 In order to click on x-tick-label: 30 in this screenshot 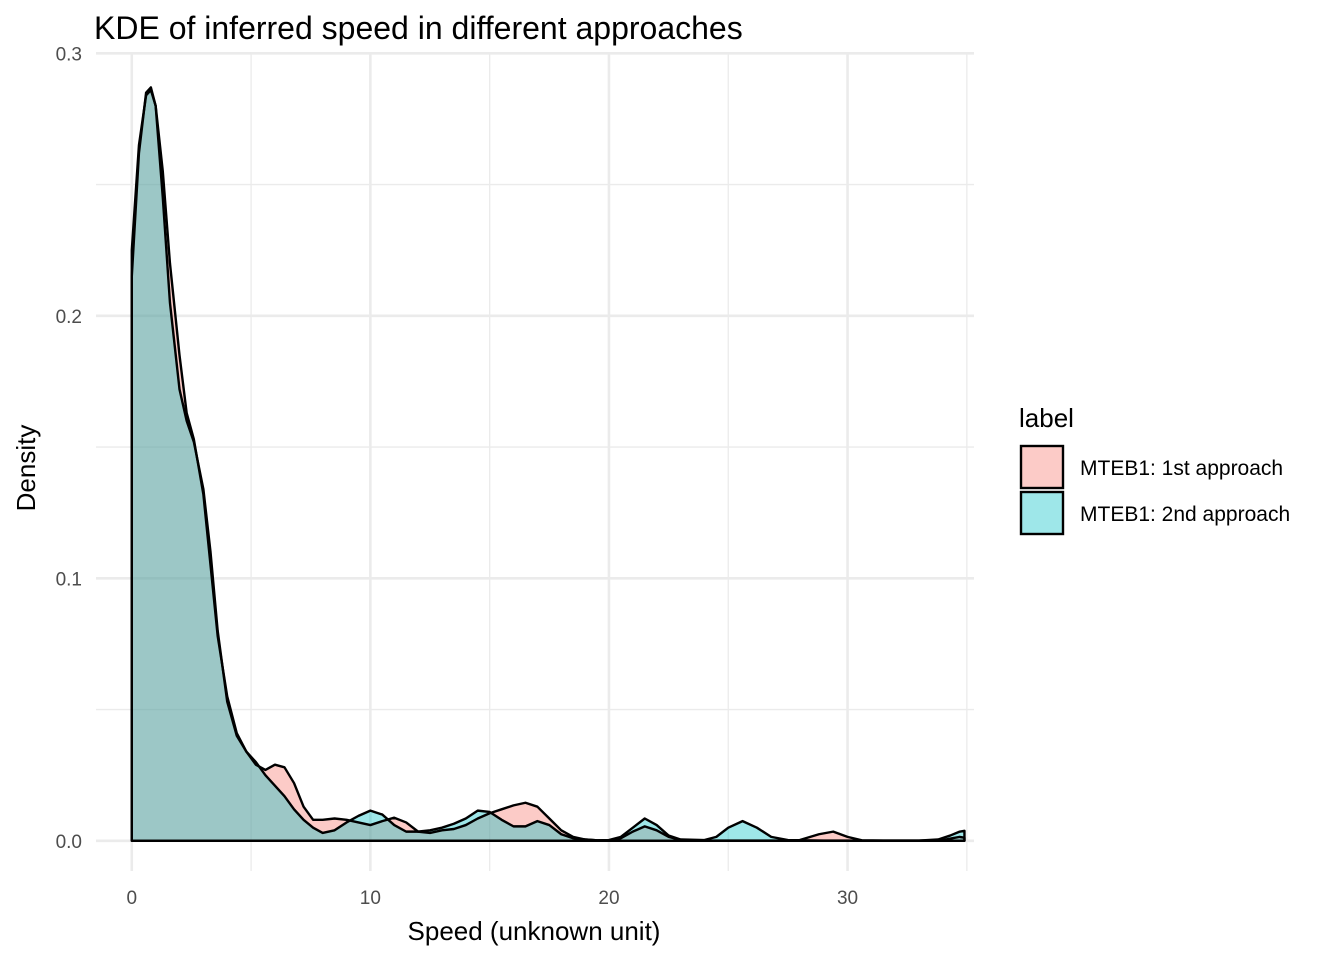, I will do `click(847, 898)`.